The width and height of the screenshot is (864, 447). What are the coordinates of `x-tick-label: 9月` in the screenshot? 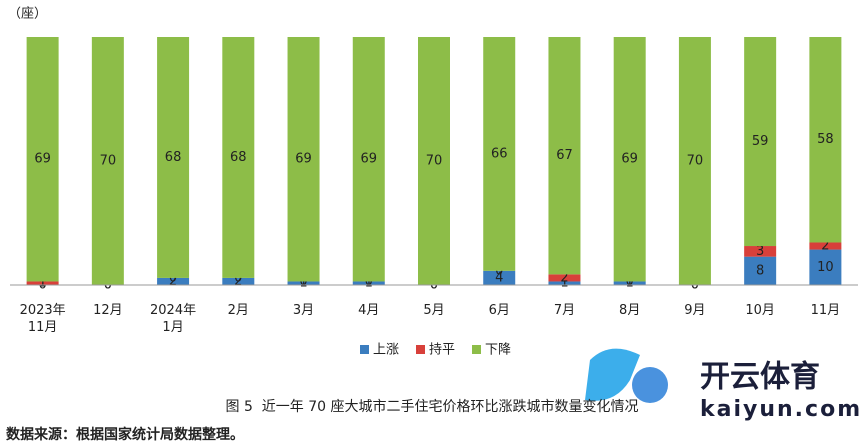 It's located at (695, 310).